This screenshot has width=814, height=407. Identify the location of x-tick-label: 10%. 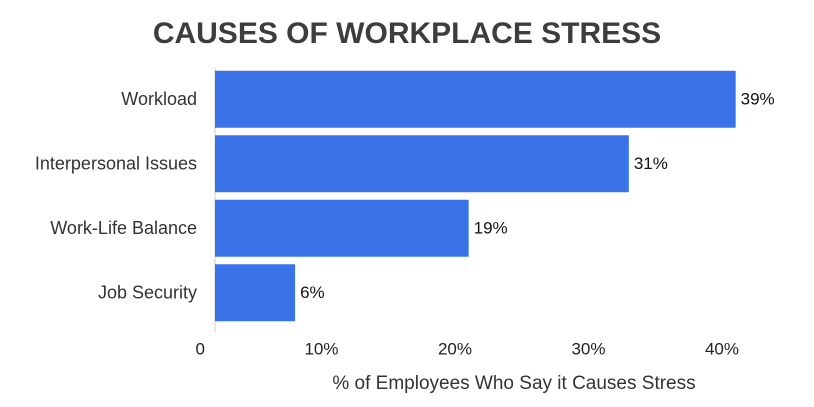
(321, 348).